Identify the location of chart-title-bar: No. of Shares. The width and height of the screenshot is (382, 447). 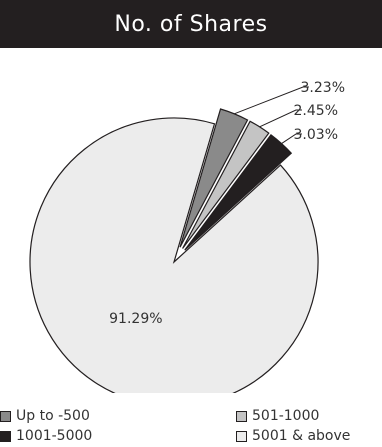
(191, 24).